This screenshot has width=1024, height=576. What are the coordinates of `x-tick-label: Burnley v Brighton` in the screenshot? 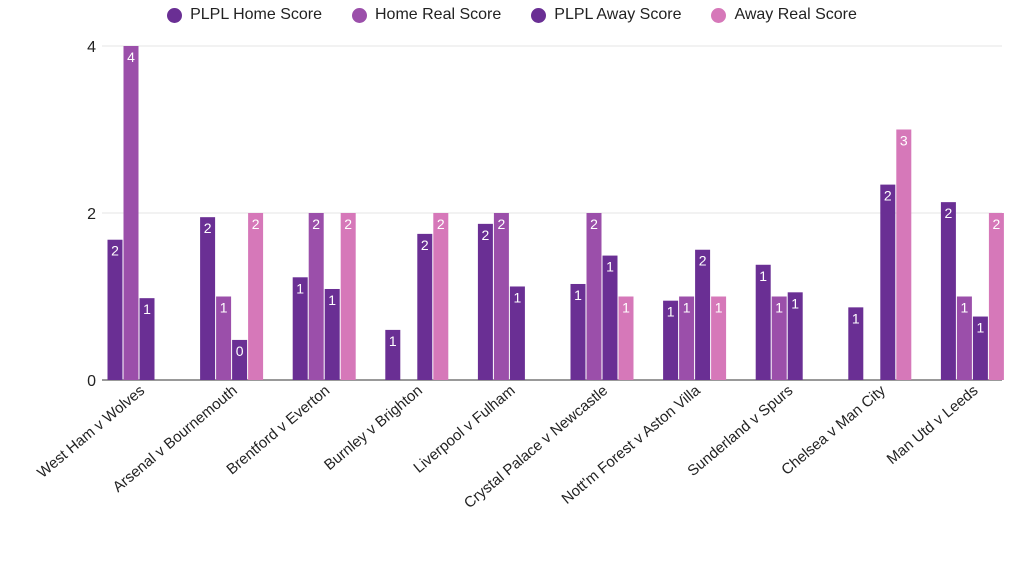 It's located at (373, 428).